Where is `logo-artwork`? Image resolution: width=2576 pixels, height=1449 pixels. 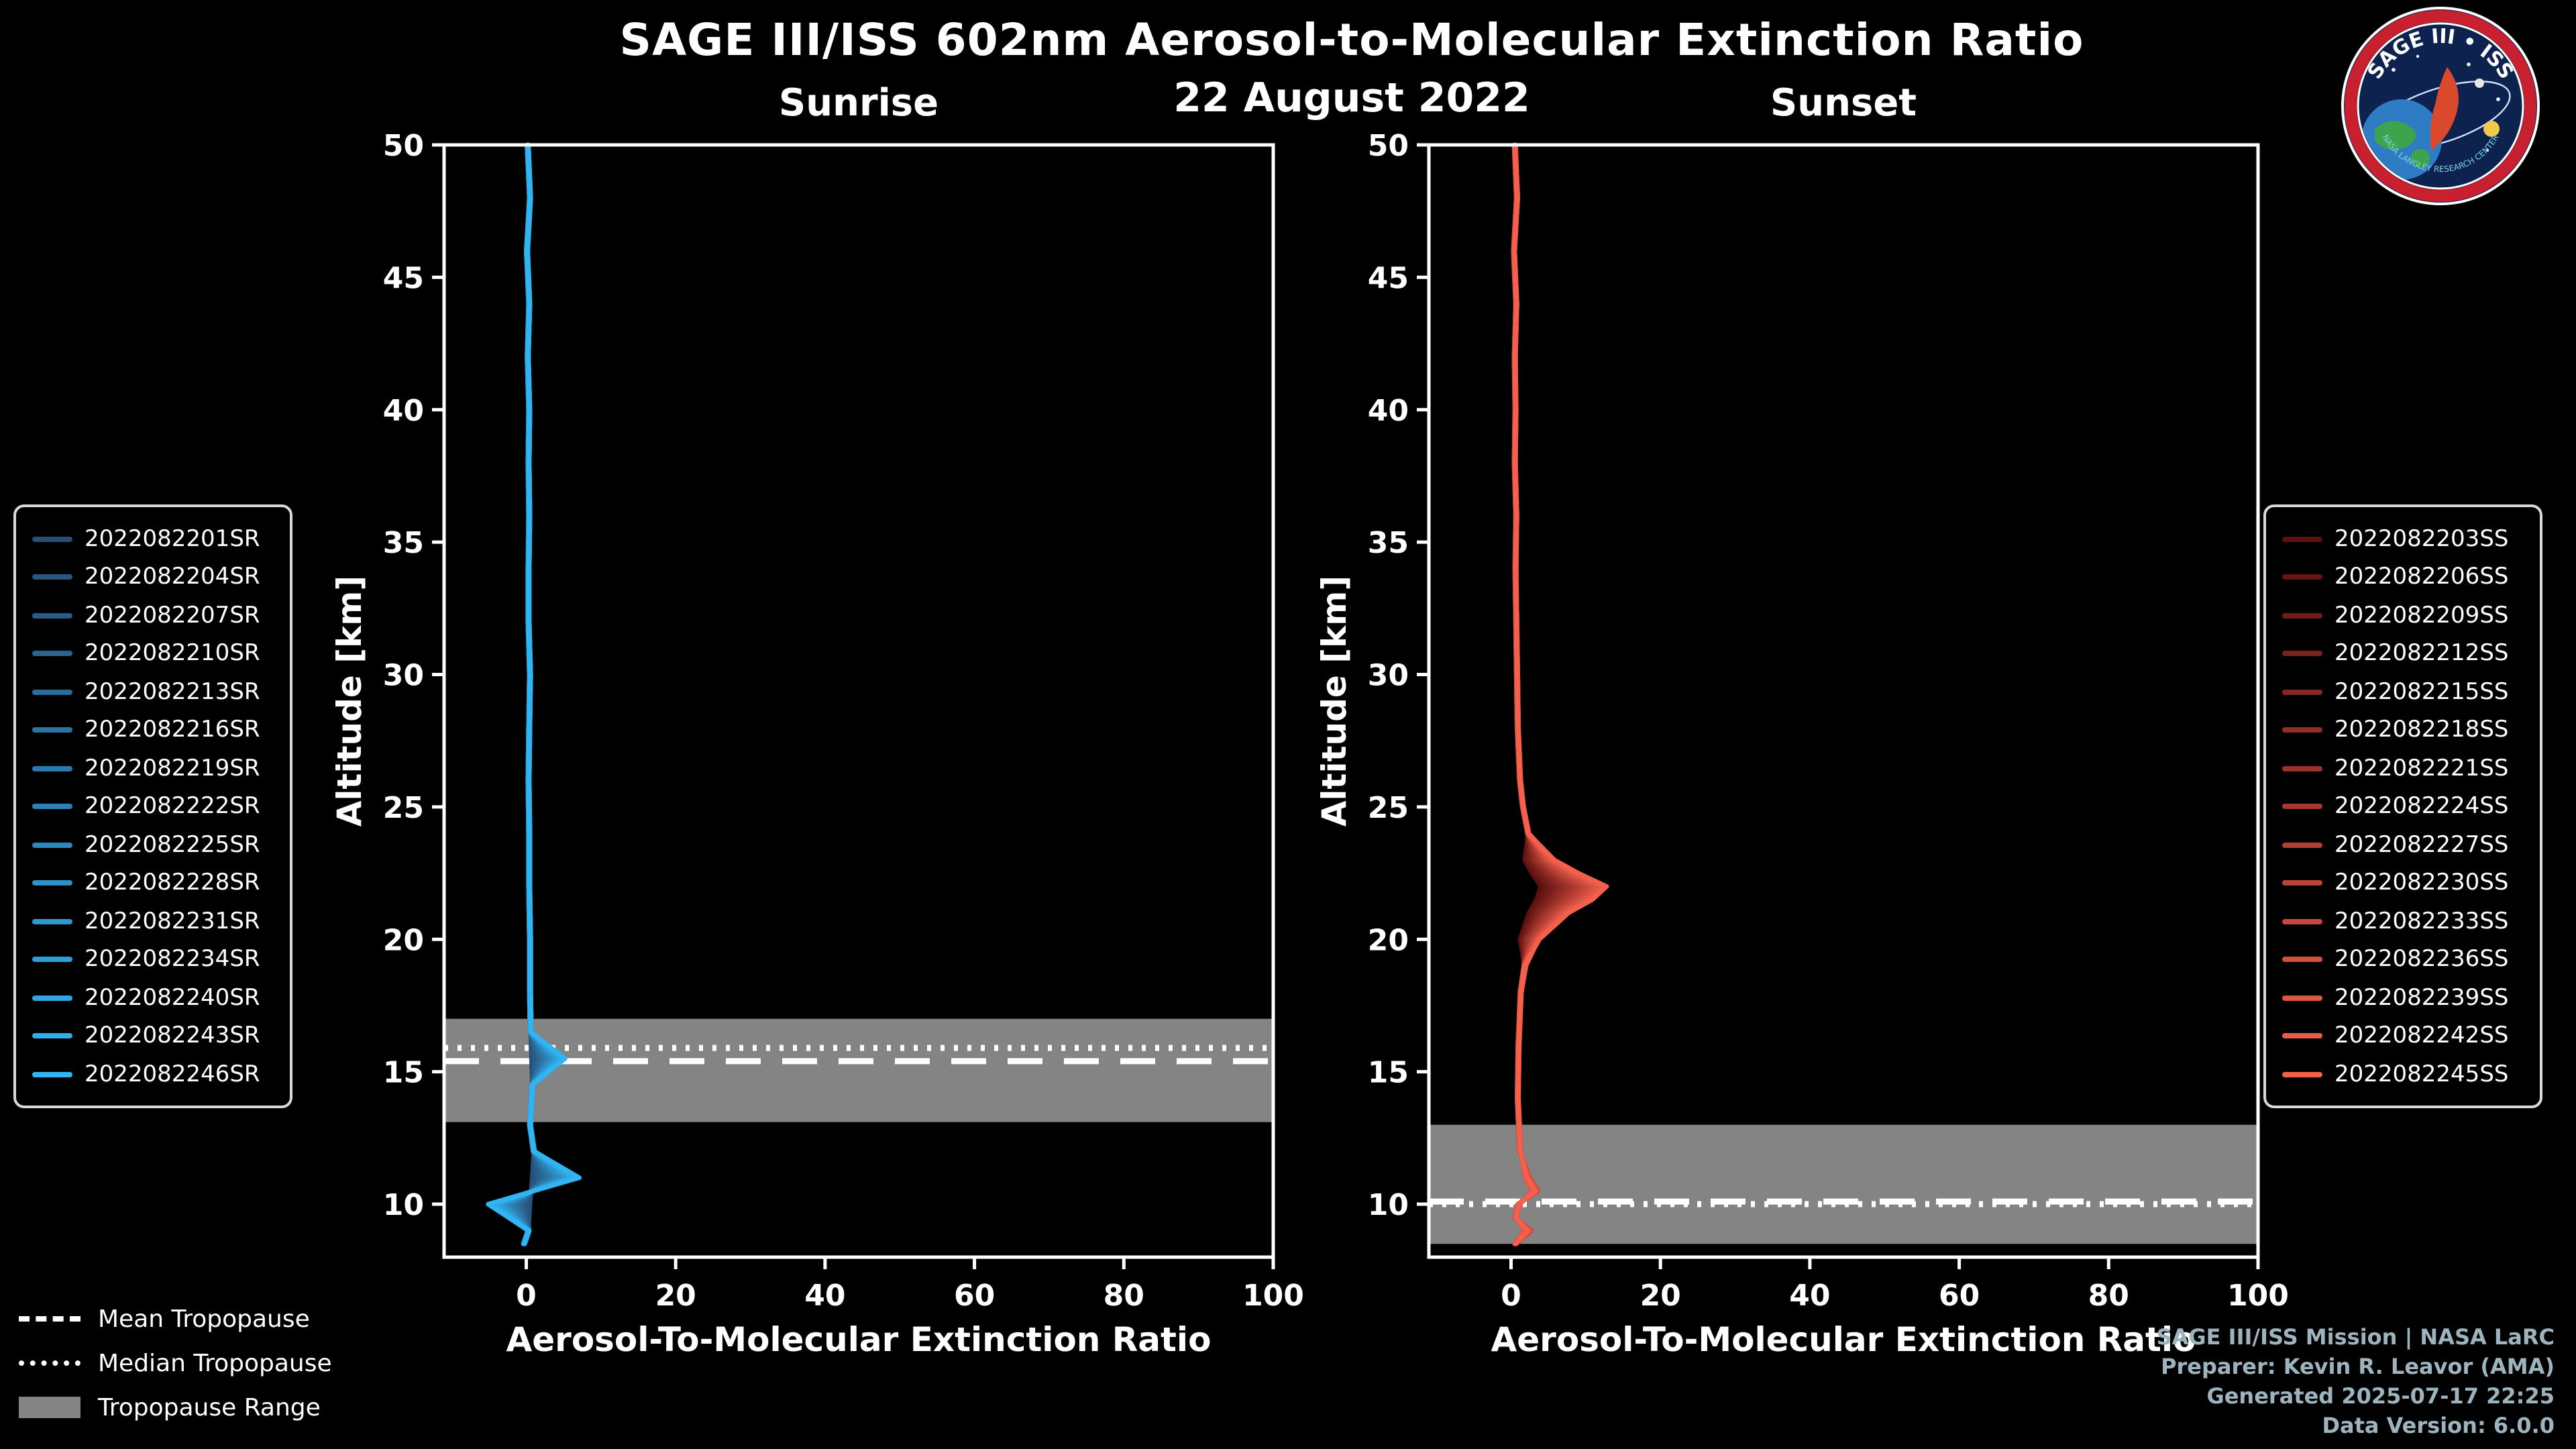
logo-artwork is located at coordinates (2436, 117).